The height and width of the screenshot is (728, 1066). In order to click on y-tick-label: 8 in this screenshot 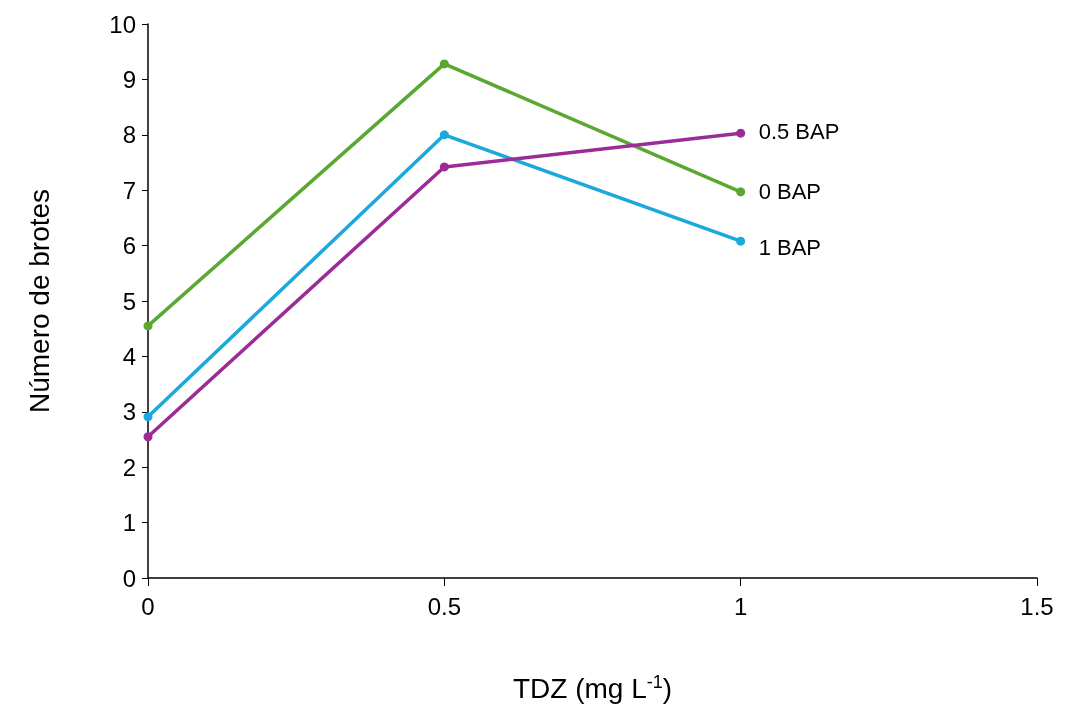, I will do `click(129, 135)`.